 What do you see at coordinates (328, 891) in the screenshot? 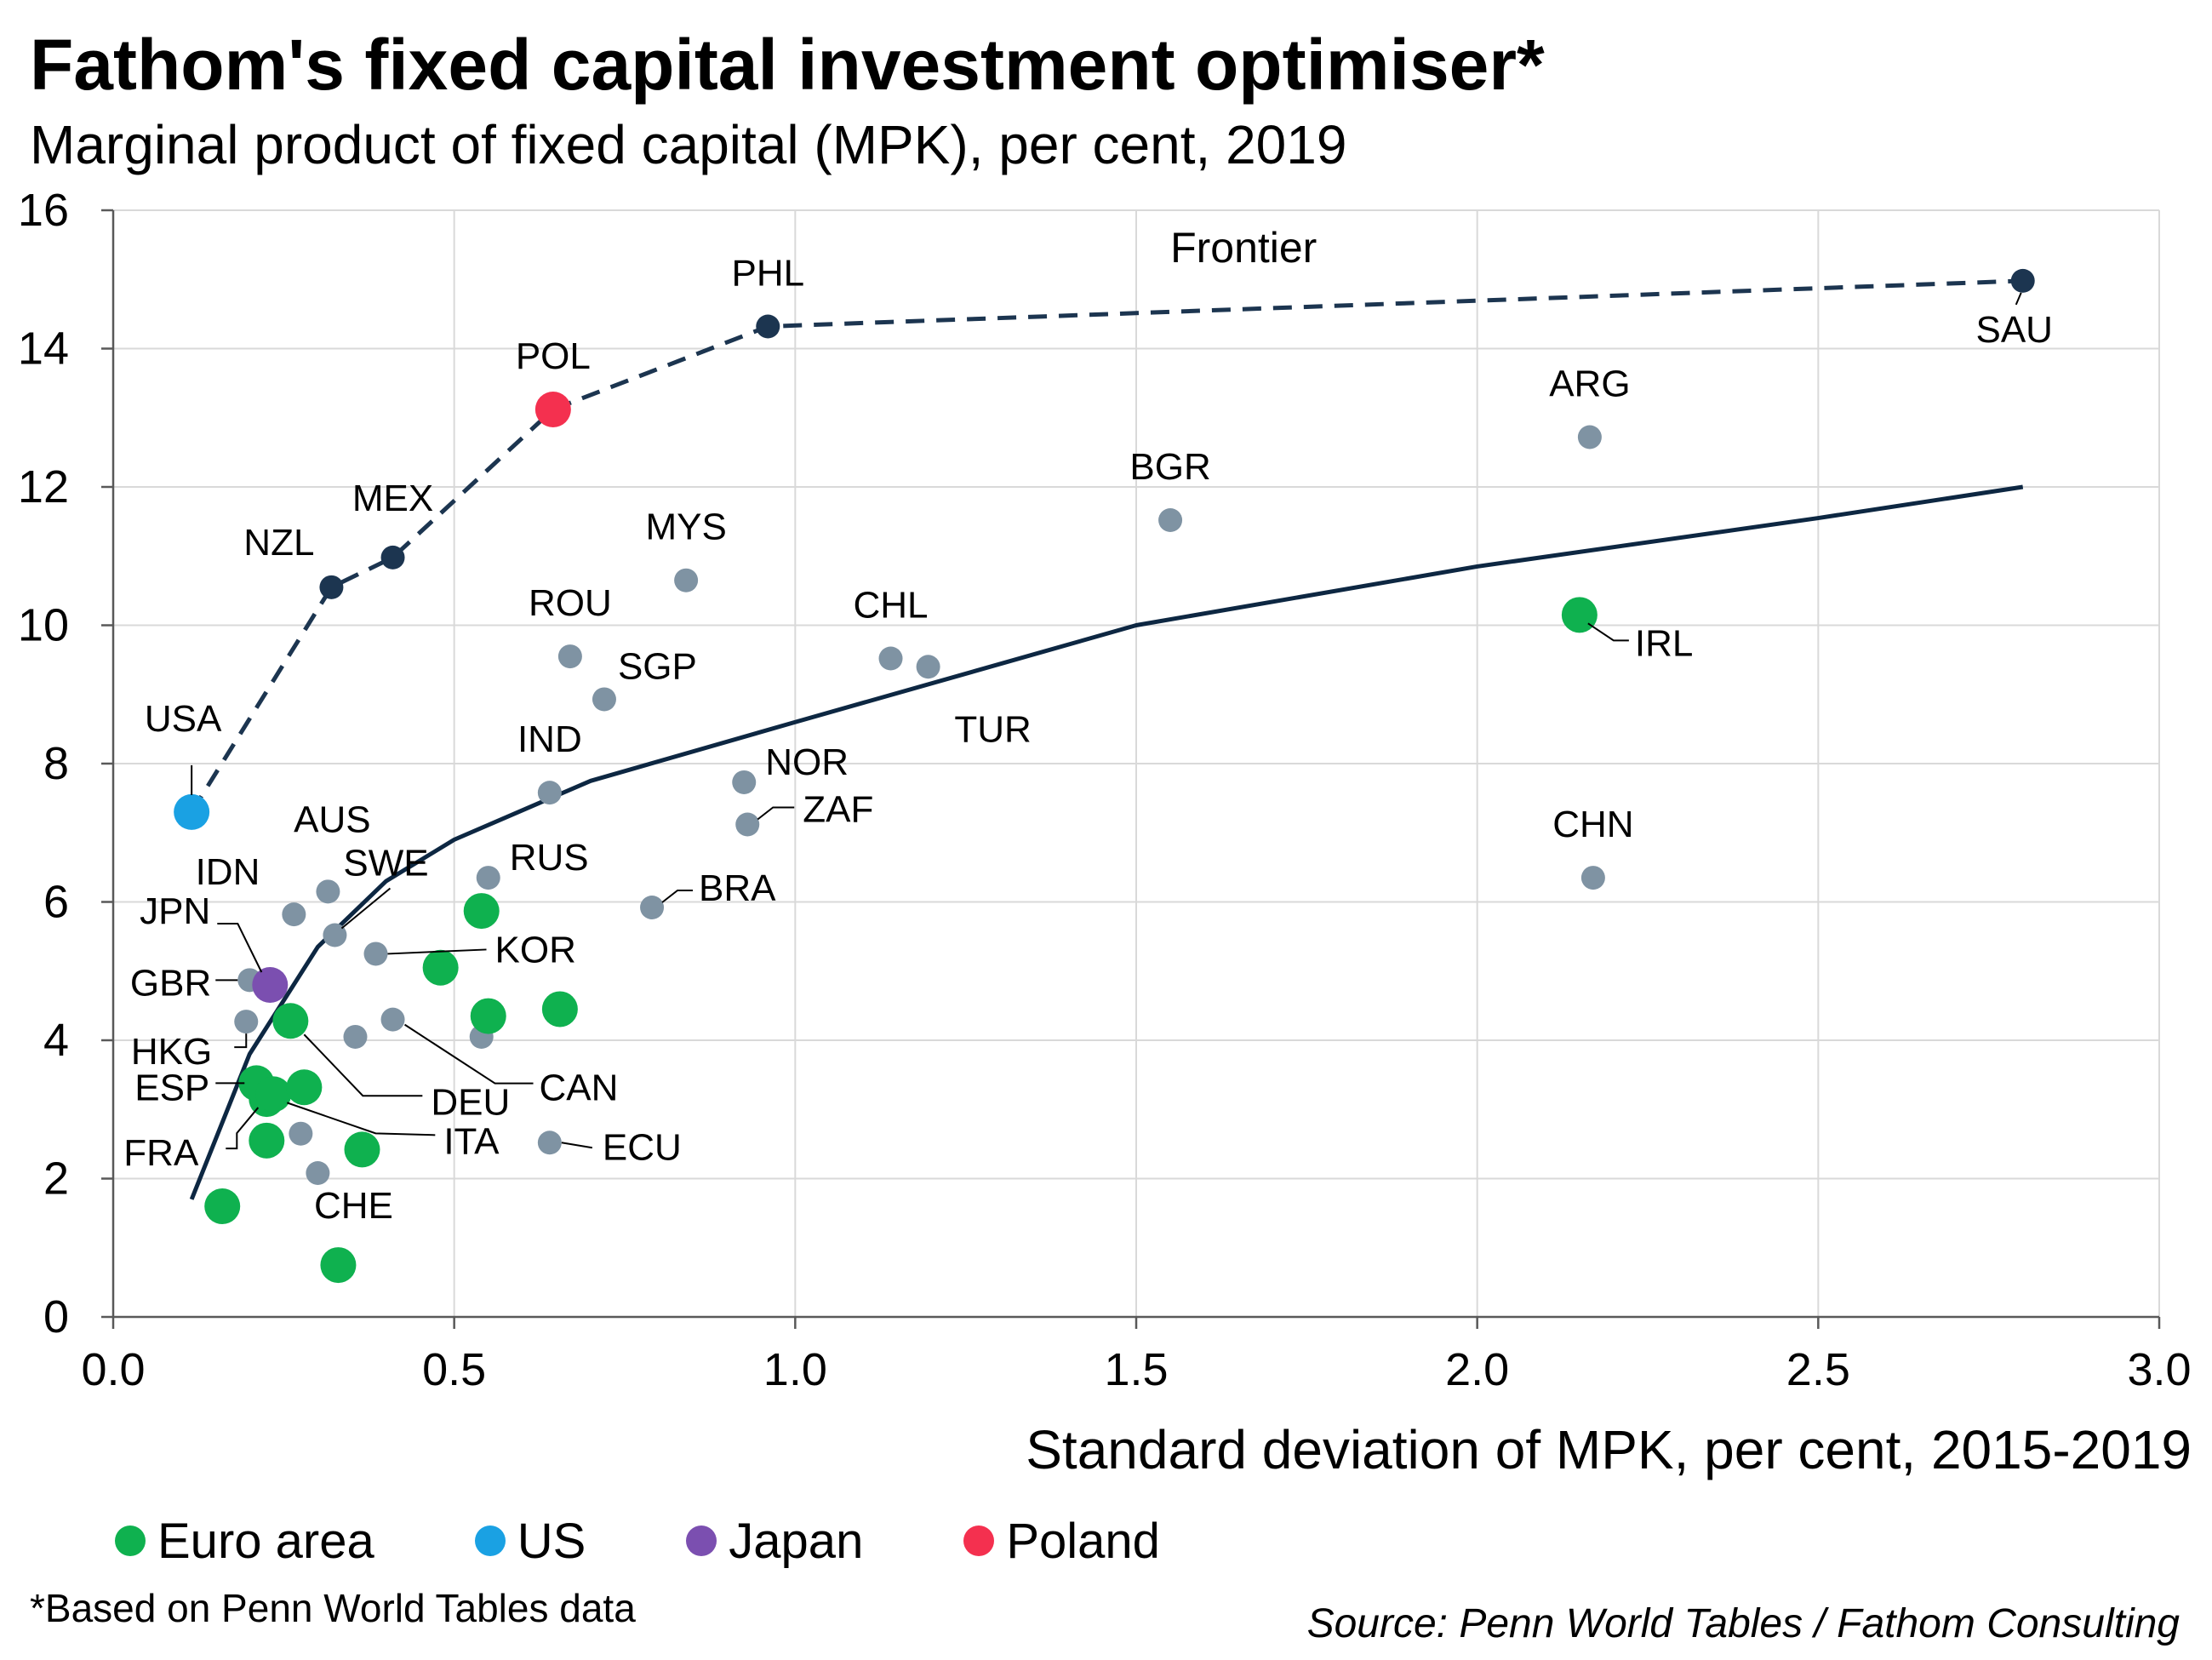
I see `point-aus` at bounding box center [328, 891].